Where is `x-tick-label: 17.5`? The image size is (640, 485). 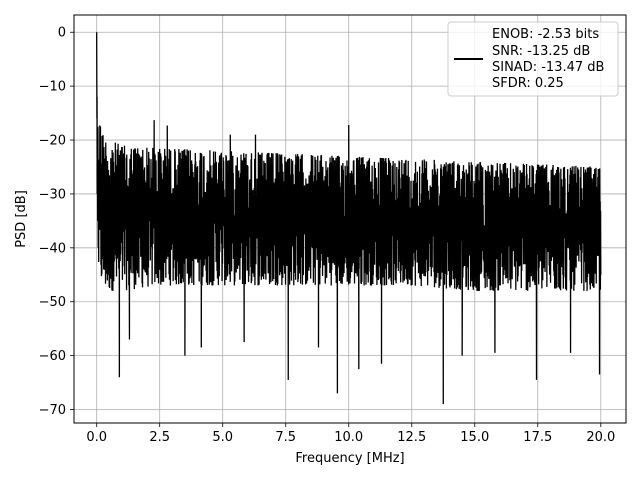
x-tick-label: 17.5 is located at coordinates (537, 437).